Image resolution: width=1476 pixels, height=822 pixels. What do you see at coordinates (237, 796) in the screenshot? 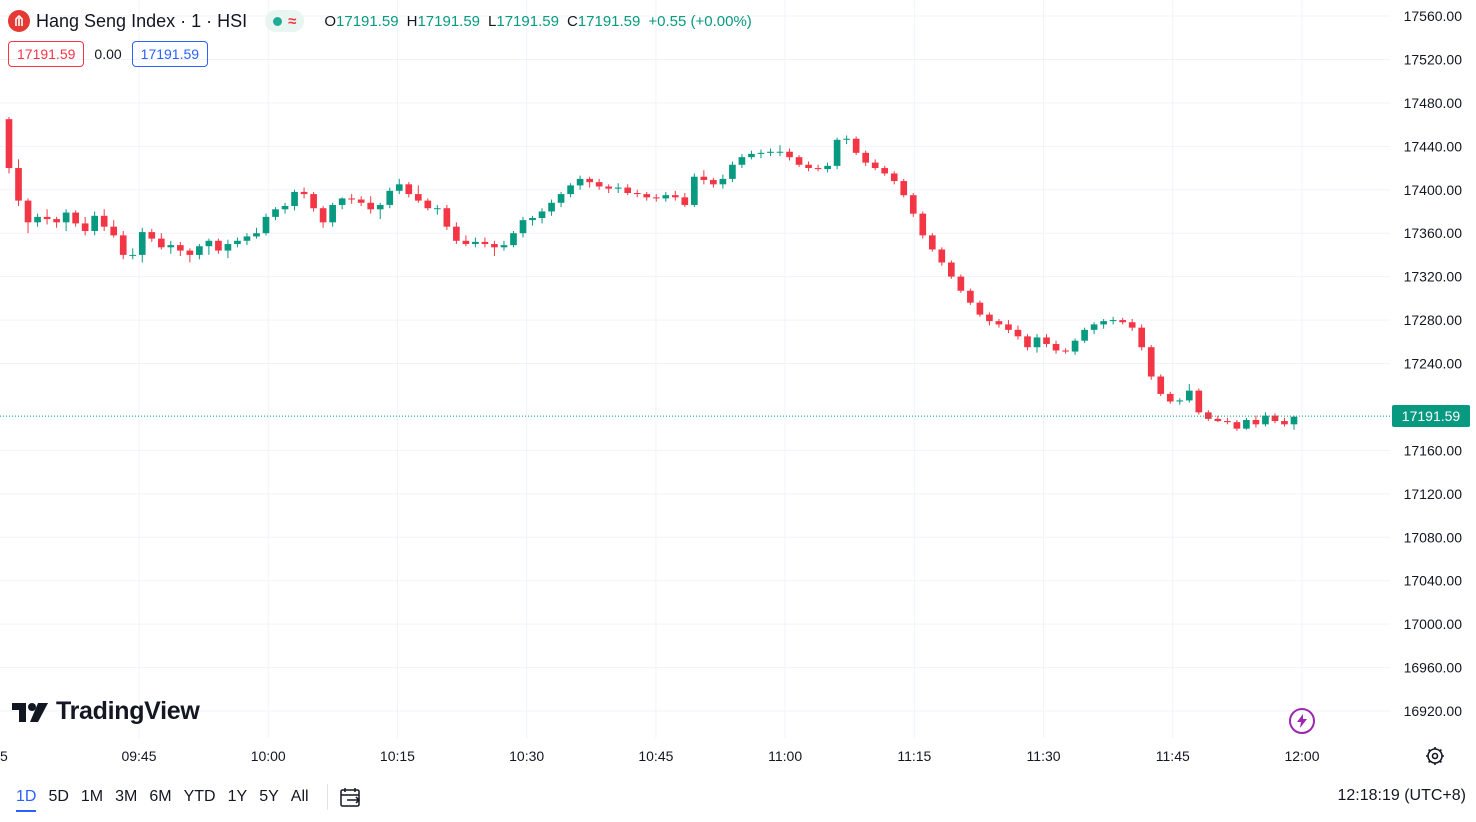
I see `range-1y-button: 1Y` at bounding box center [237, 796].